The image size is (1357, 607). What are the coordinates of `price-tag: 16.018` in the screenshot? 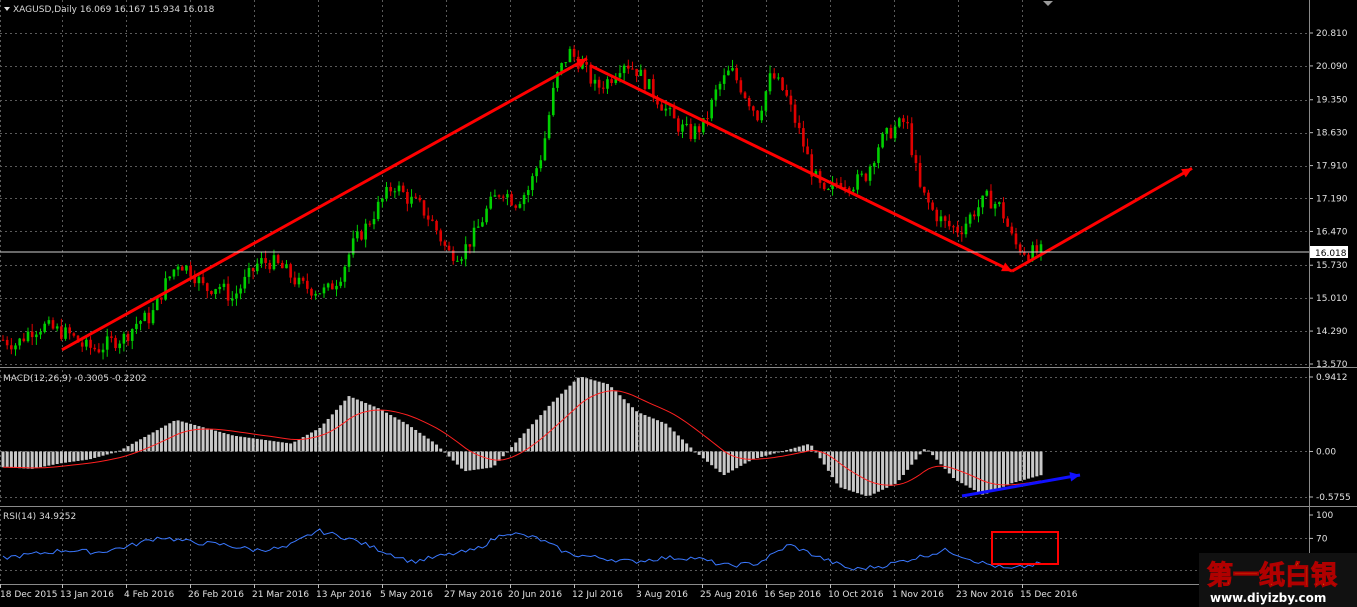 It's located at (1331, 254).